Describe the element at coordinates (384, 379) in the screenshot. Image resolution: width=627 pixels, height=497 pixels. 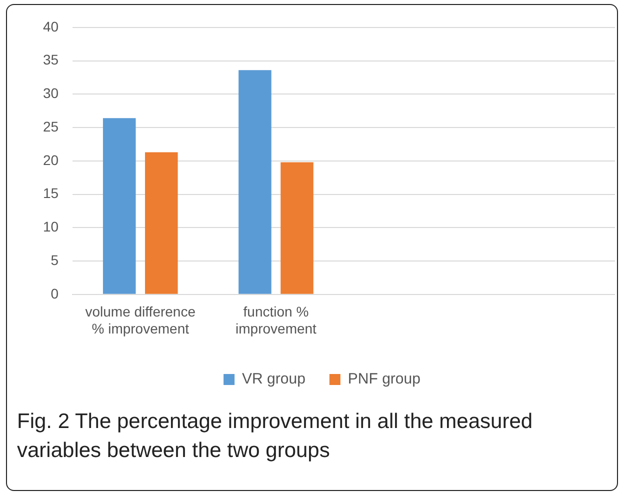
I see `legend-label: PNF group` at that location.